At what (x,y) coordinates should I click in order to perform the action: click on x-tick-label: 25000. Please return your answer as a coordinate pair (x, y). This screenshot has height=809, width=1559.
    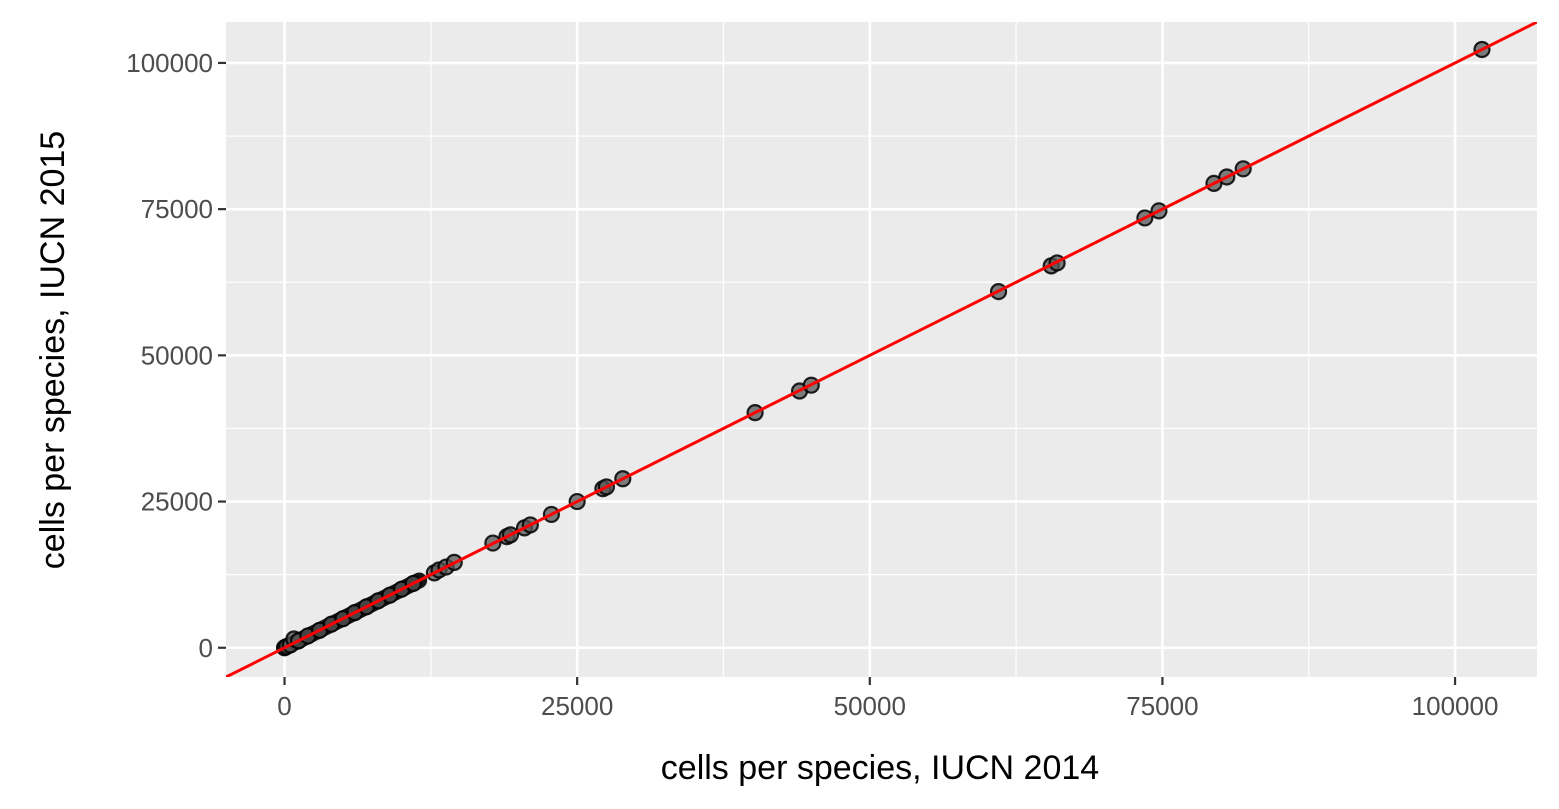
    Looking at the image, I should click on (577, 706).